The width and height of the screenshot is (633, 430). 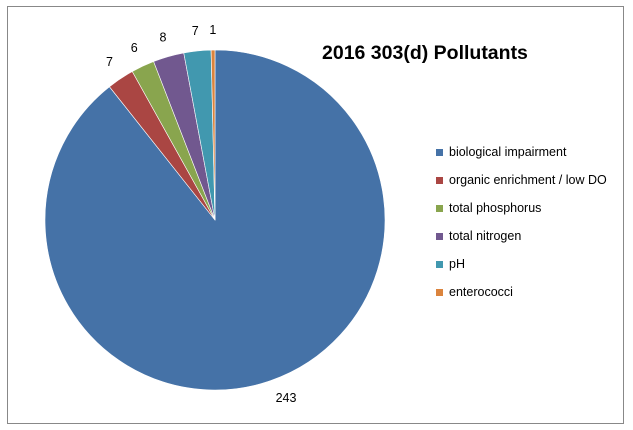 I want to click on legend-label: organic enrichment / low DO, so click(x=528, y=180).